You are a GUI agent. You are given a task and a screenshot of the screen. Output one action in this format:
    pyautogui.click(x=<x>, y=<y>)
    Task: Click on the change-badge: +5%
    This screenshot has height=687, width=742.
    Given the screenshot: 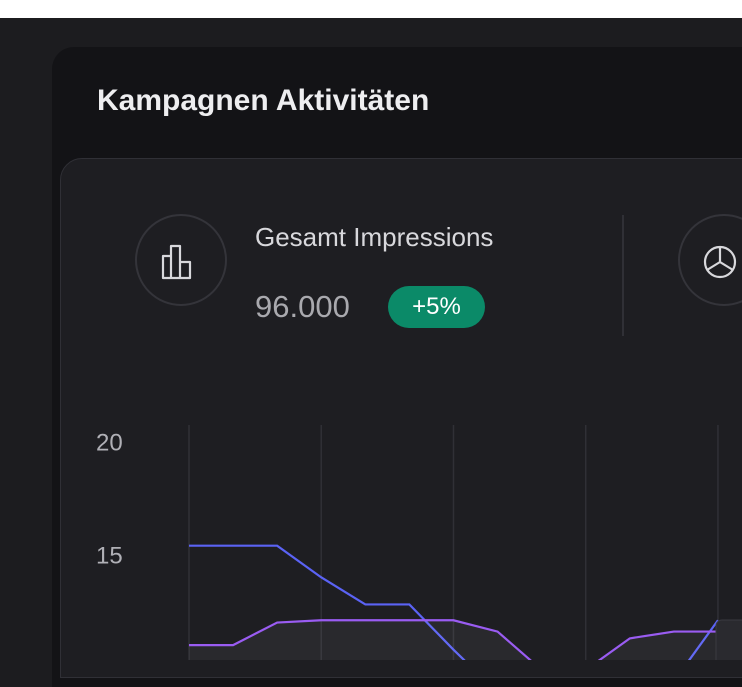 What is the action you would take?
    pyautogui.click(x=436, y=307)
    